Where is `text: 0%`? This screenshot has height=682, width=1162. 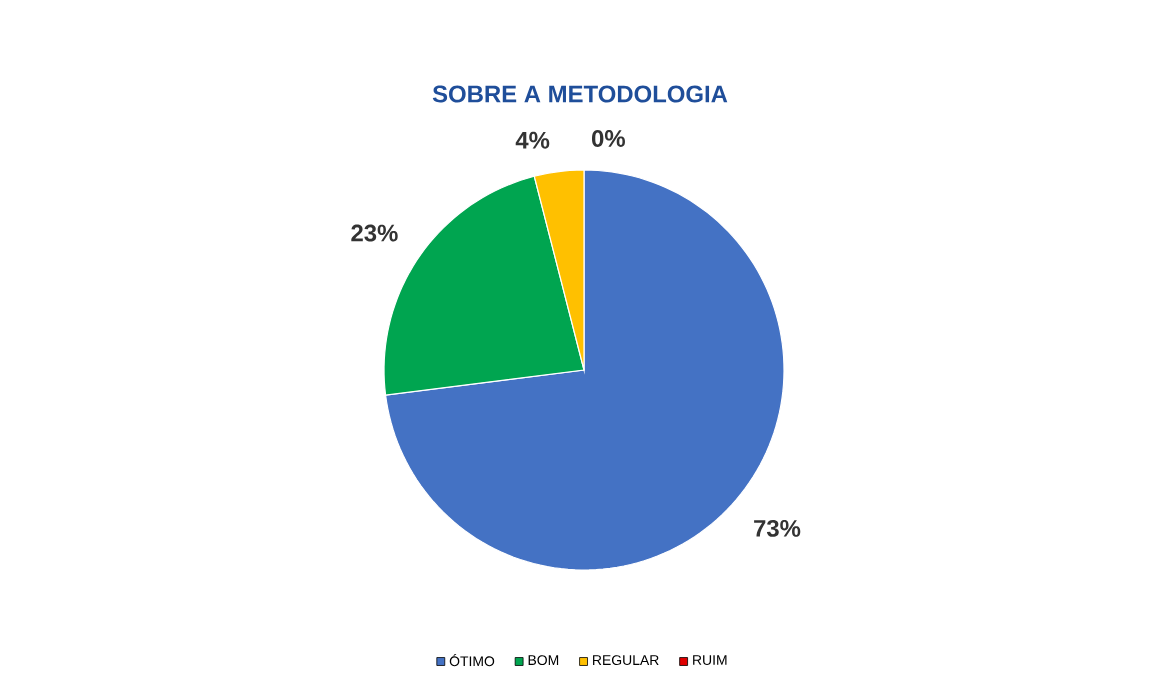 text: 0% is located at coordinates (608, 138).